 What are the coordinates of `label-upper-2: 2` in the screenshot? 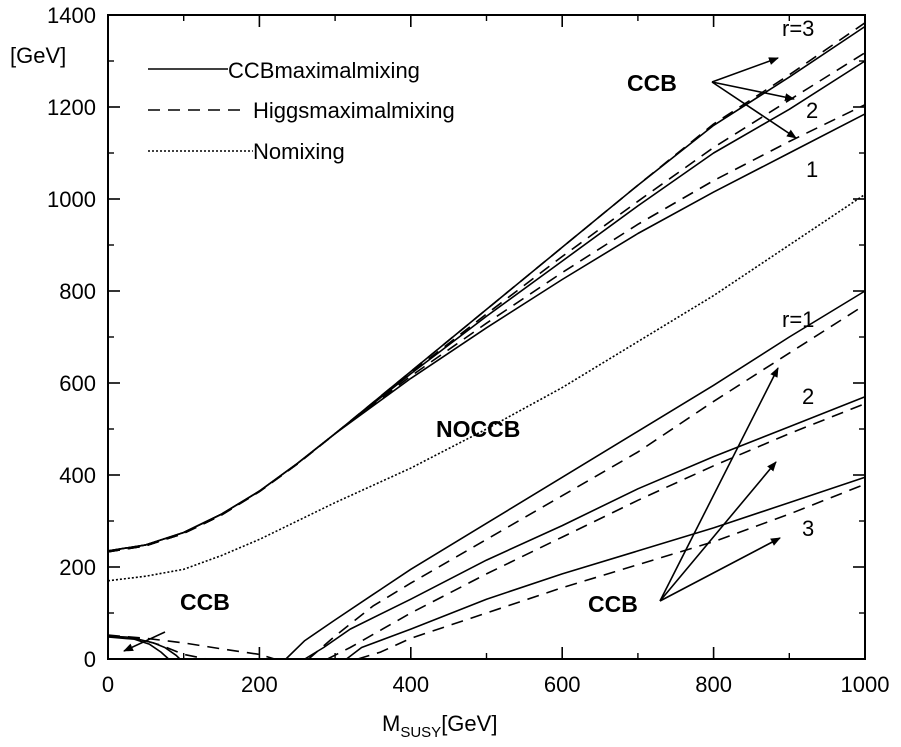 It's located at (812, 110).